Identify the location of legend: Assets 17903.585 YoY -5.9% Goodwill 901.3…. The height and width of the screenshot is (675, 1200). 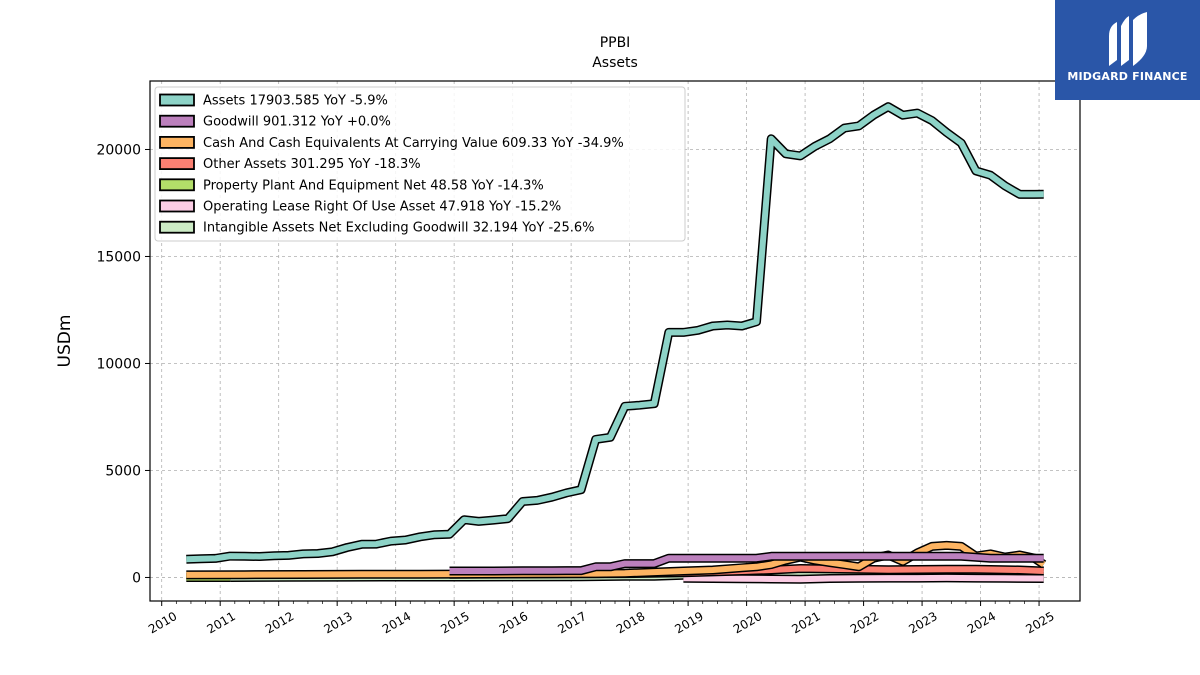
(420, 164).